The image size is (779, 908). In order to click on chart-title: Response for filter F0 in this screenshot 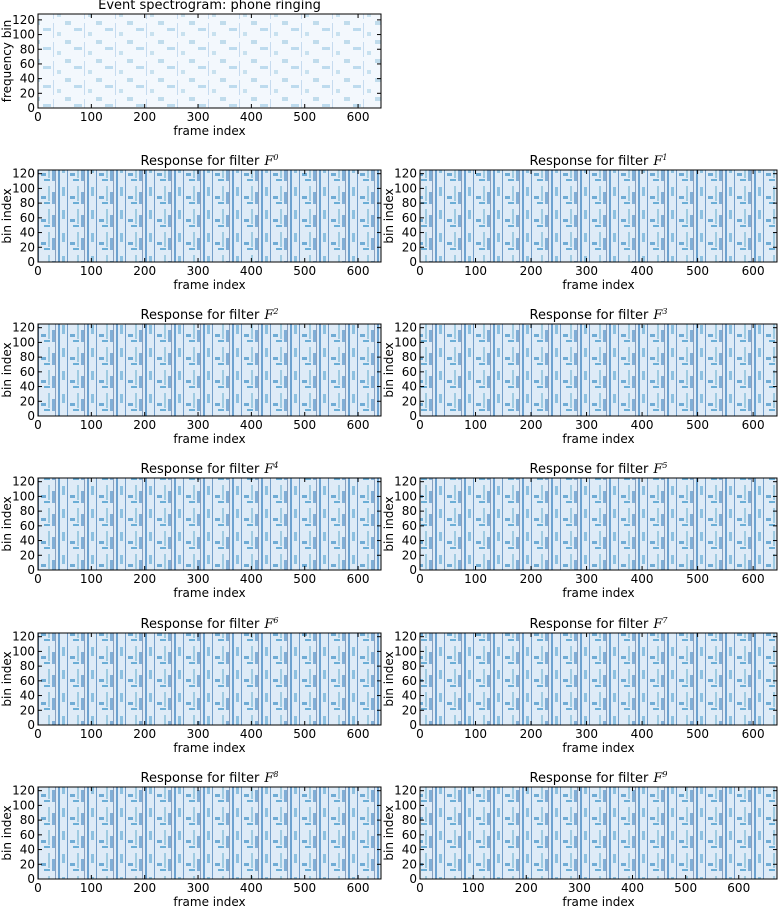, I will do `click(210, 161)`.